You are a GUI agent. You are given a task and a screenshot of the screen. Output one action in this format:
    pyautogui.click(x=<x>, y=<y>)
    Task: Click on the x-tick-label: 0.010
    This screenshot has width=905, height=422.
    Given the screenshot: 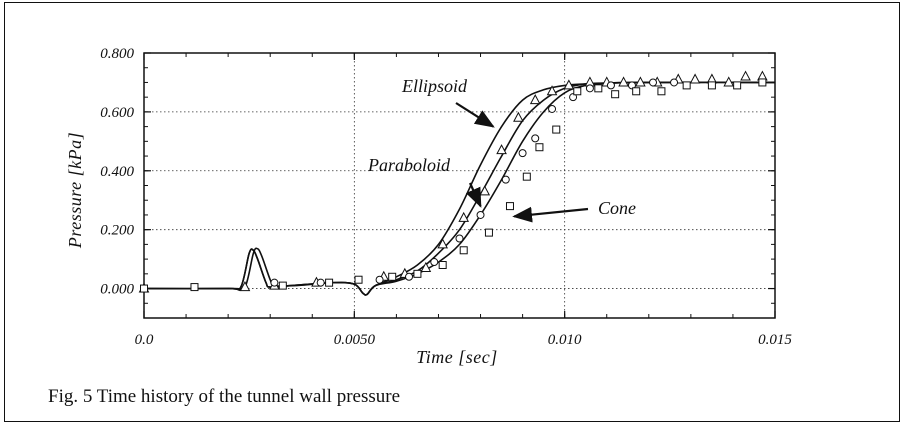 What is the action you would take?
    pyautogui.click(x=565, y=340)
    